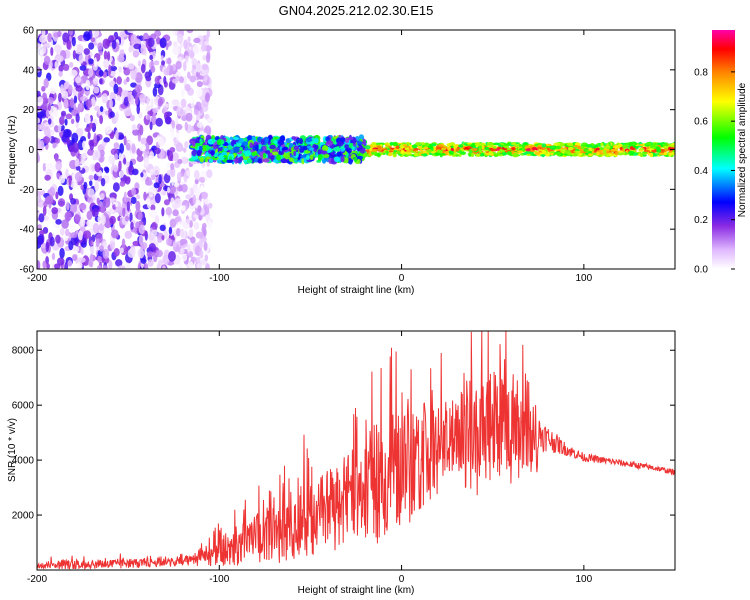  What do you see at coordinates (12, 450) in the screenshot?
I see `snr-y-label: SNR (10 * v/v)` at bounding box center [12, 450].